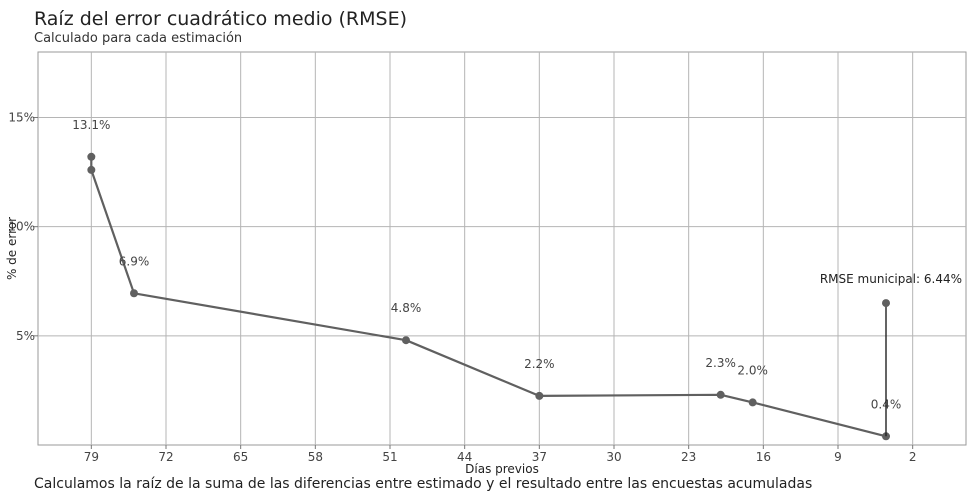 The width and height of the screenshot is (970, 497). What do you see at coordinates (688, 457) in the screenshot?
I see `x-tick-label: 23` at bounding box center [688, 457].